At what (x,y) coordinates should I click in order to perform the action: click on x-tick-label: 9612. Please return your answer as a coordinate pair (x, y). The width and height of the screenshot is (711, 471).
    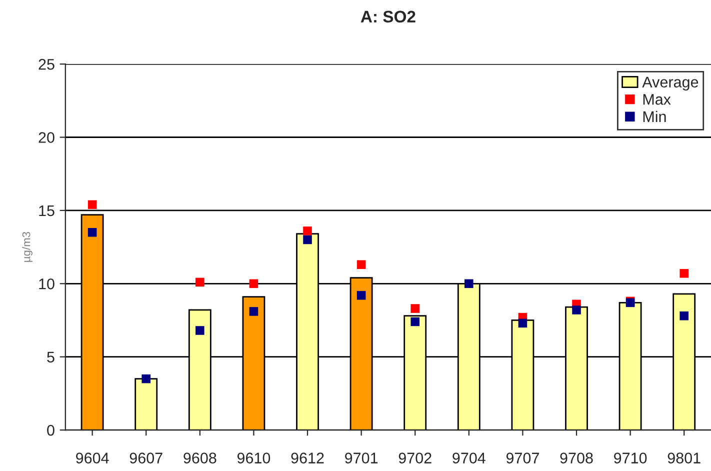
    Looking at the image, I should click on (307, 458).